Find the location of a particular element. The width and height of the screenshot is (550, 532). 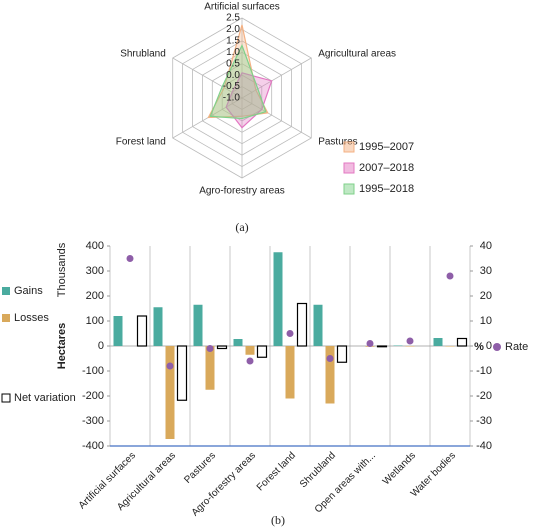

axis-label: Artificial surfaces is located at coordinates (242, 7).